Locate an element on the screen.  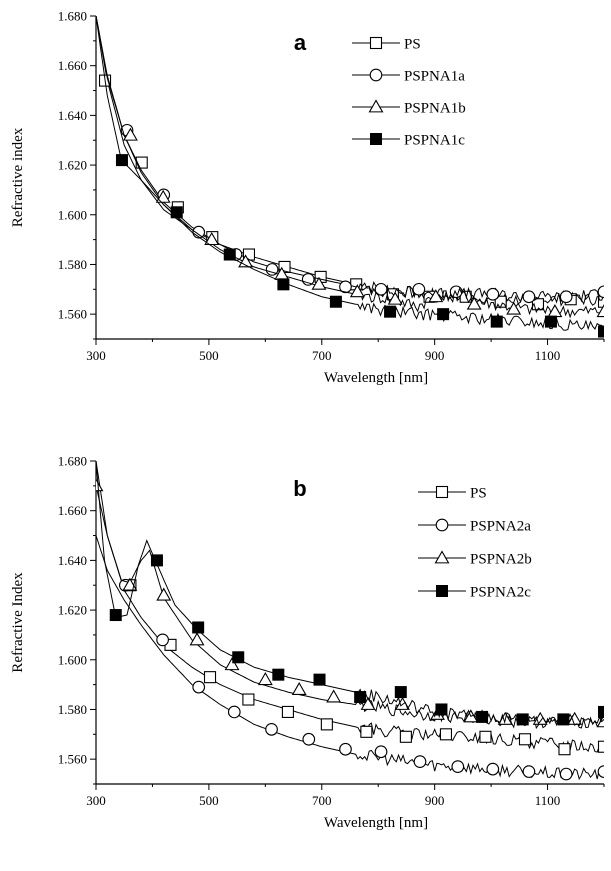
y-axis-title: Refractive index is located at coordinates (18, 177).